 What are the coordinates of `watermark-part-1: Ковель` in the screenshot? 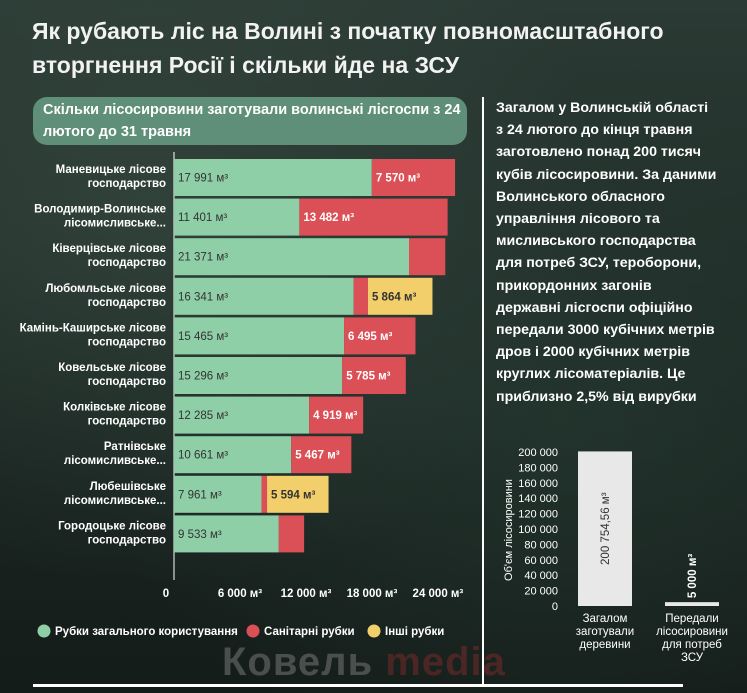 It's located at (304, 662).